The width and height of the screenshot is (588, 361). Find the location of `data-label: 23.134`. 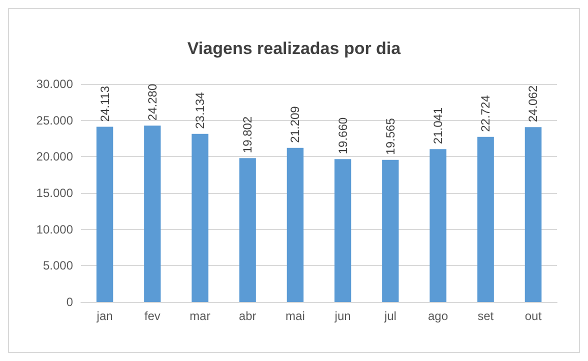

data-label: 23.134 is located at coordinates (200, 110).